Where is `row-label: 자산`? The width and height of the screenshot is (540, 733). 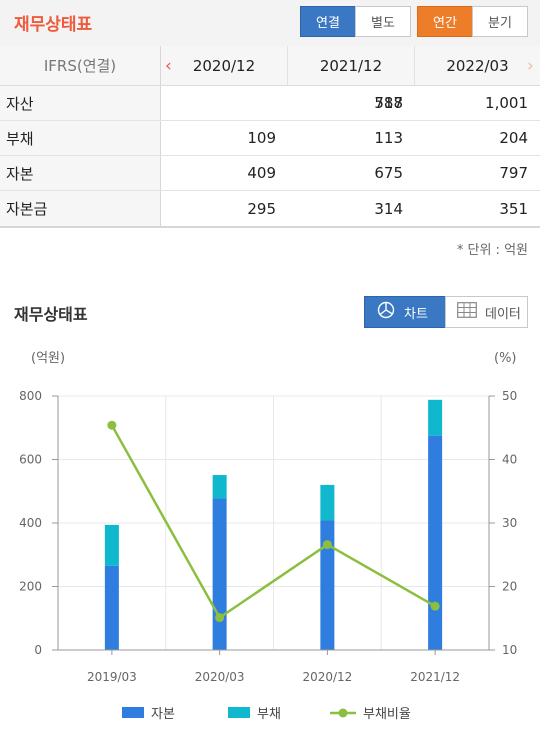
row-label: 자산 is located at coordinates (80, 103).